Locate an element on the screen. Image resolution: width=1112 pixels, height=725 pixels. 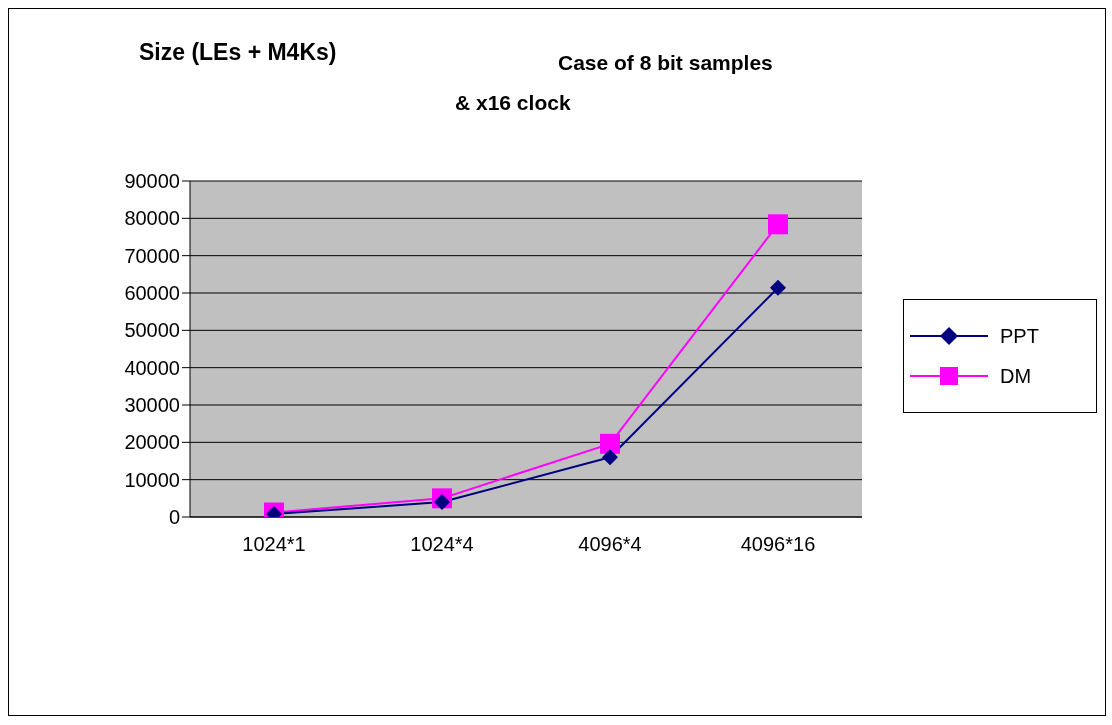
y-tick-label: 90000 is located at coordinates (152, 181).